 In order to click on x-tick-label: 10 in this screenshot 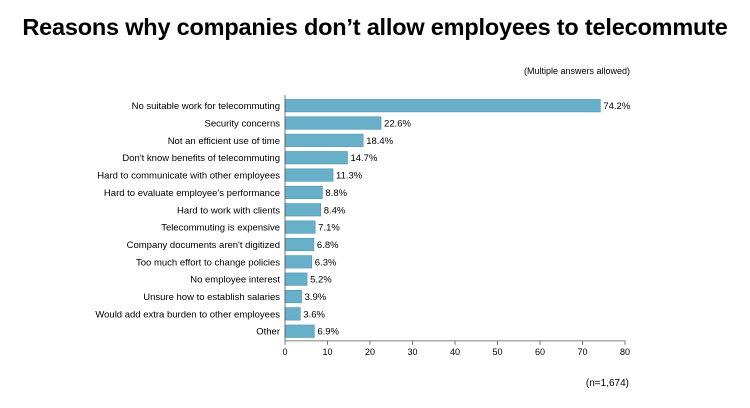, I will do `click(327, 352)`.